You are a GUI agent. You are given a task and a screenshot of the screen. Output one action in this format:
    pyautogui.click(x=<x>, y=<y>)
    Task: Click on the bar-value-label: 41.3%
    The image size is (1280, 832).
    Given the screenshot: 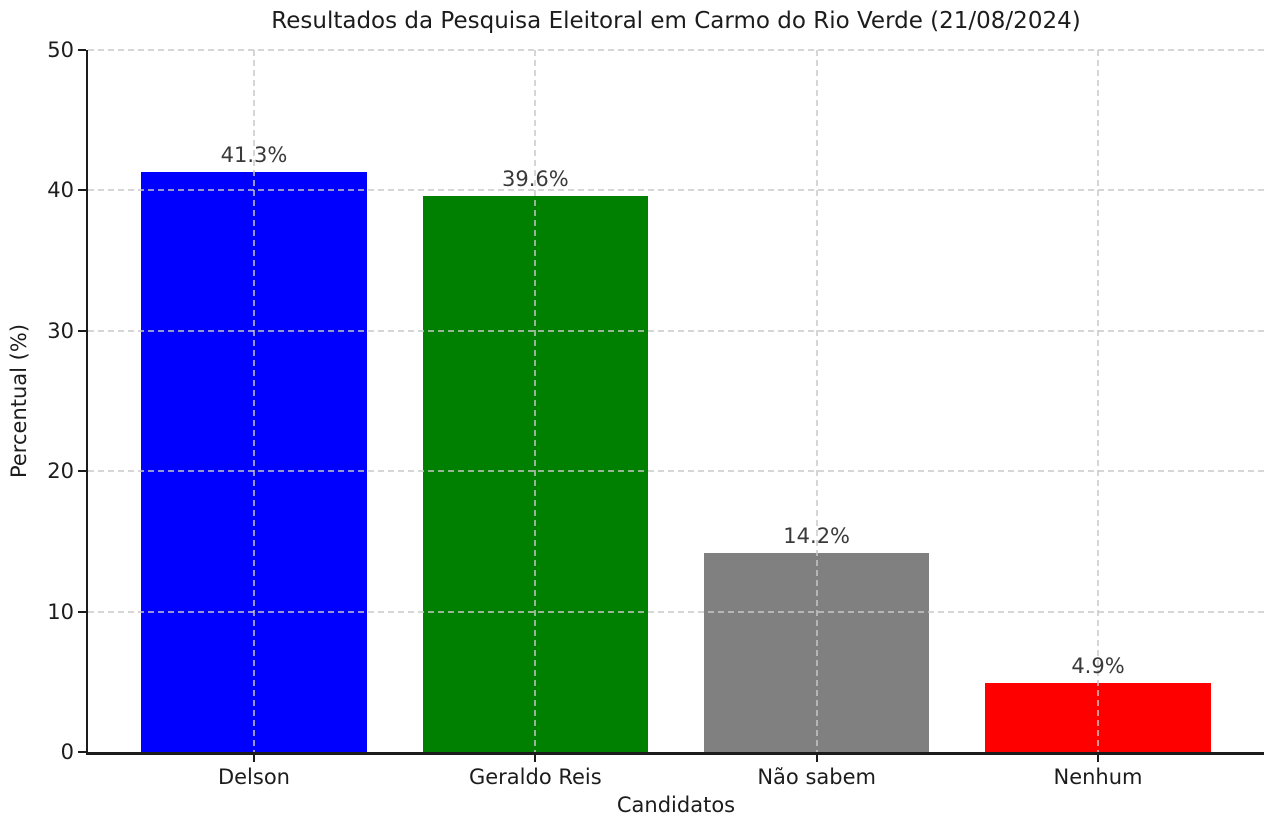 What is the action you would take?
    pyautogui.click(x=254, y=155)
    